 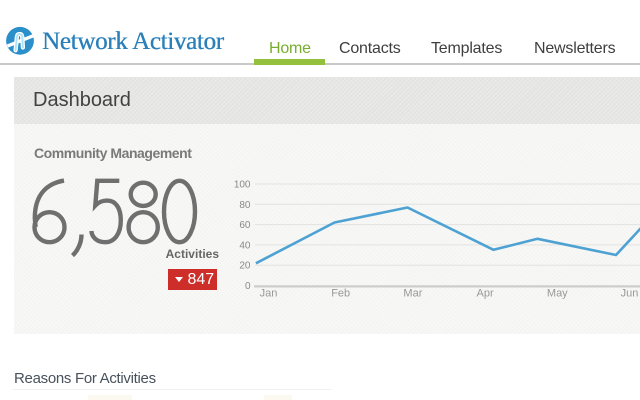 I want to click on svg-text: 40, so click(x=245, y=245).